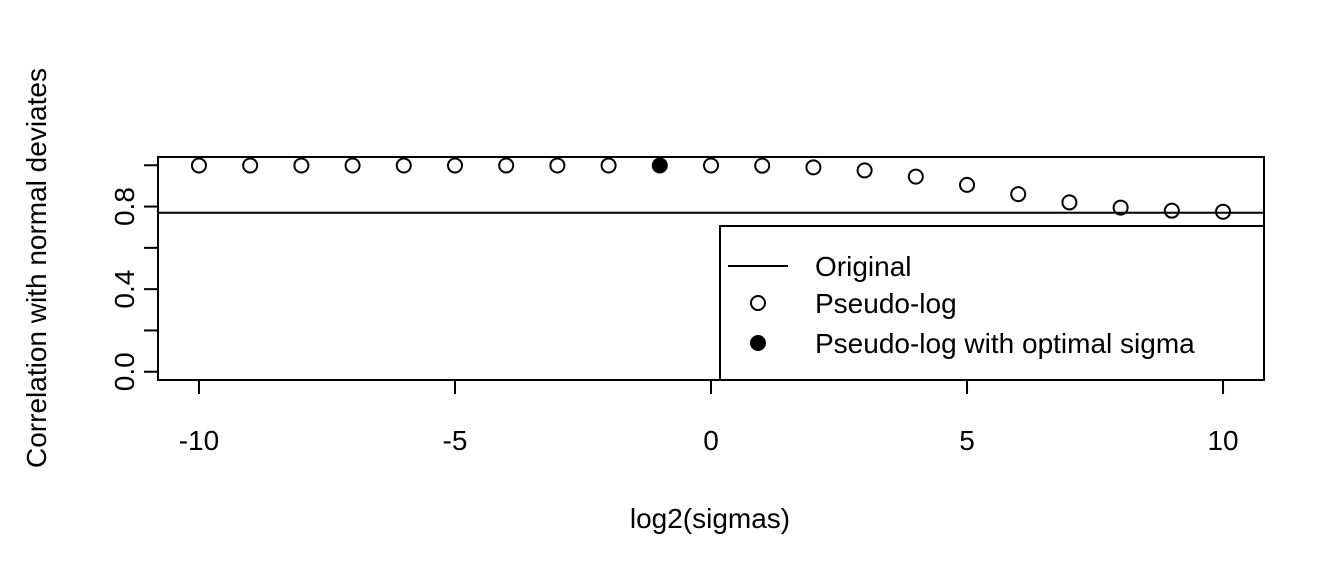 This screenshot has width=1344, height=576. What do you see at coordinates (124, 206) in the screenshot?
I see `y-tick-label: 0.8` at bounding box center [124, 206].